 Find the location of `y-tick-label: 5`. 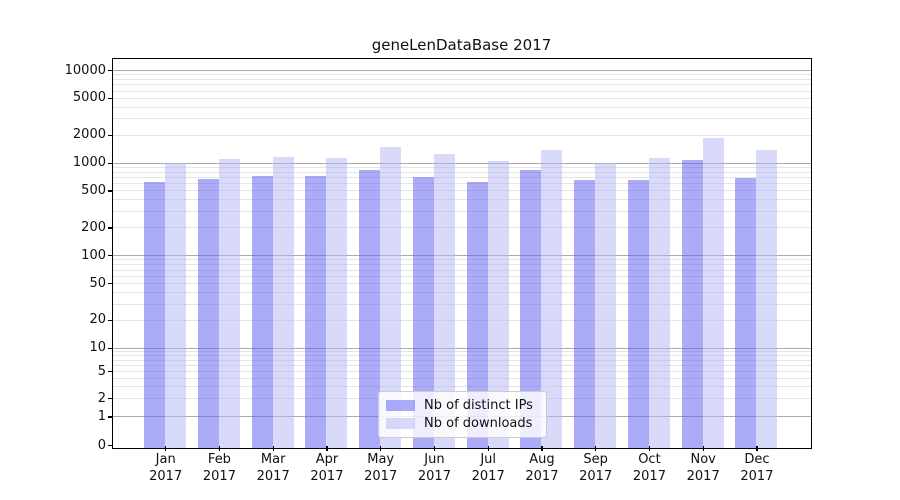

y-tick-label: 5 is located at coordinates (101, 371).